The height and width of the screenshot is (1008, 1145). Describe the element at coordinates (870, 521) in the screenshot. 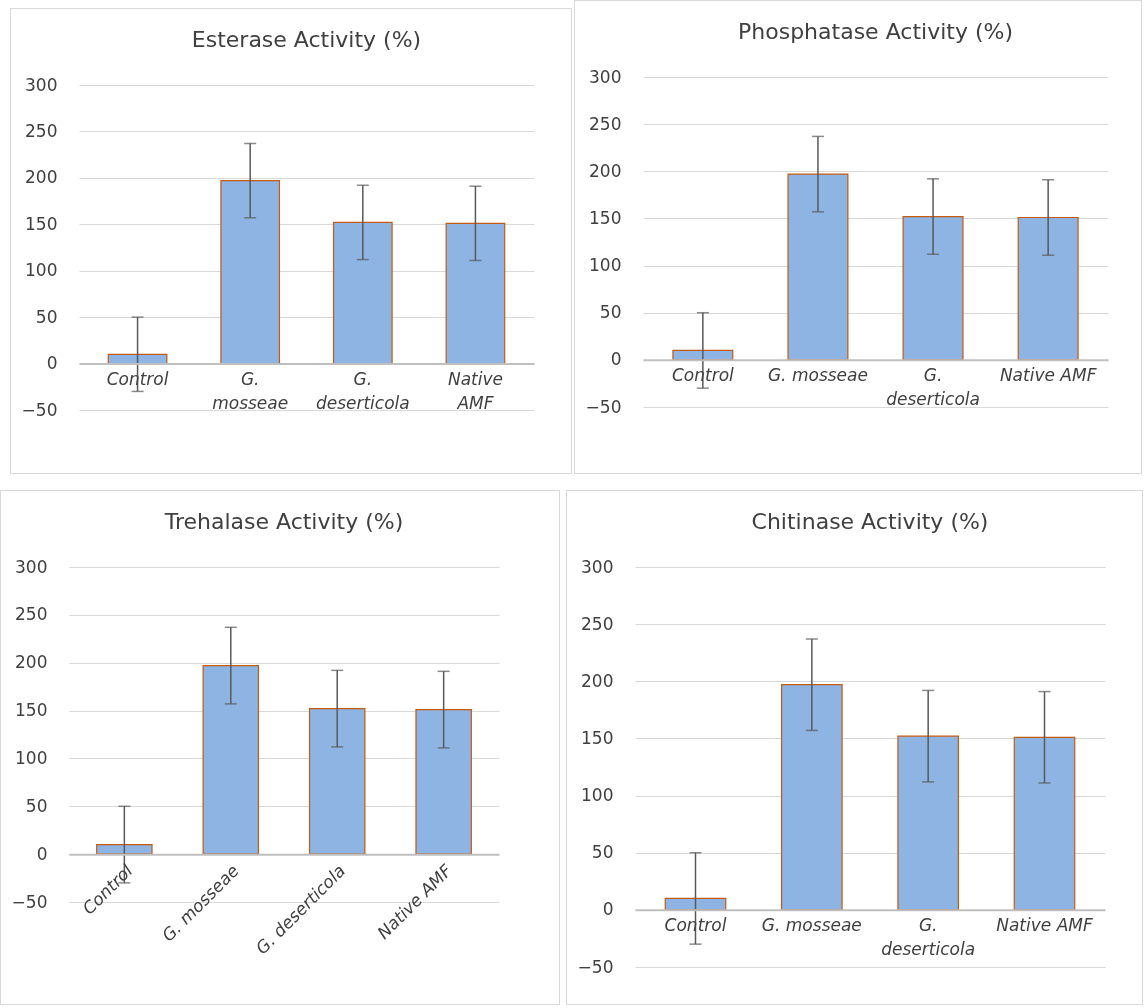

I see `chart-title: Chitinase Activity (%)` at that location.